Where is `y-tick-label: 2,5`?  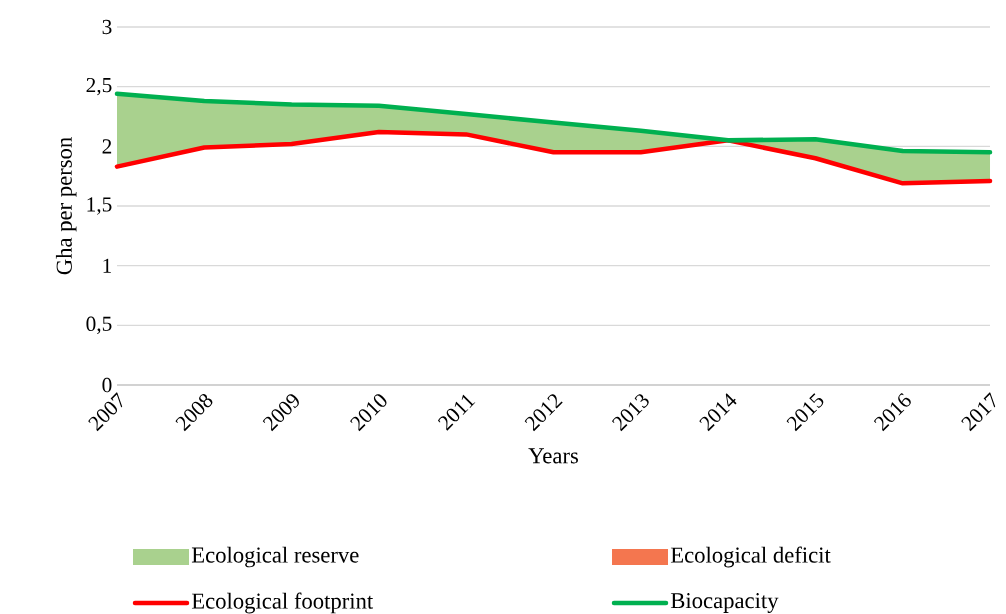
y-tick-label: 2,5 is located at coordinates (99, 86).